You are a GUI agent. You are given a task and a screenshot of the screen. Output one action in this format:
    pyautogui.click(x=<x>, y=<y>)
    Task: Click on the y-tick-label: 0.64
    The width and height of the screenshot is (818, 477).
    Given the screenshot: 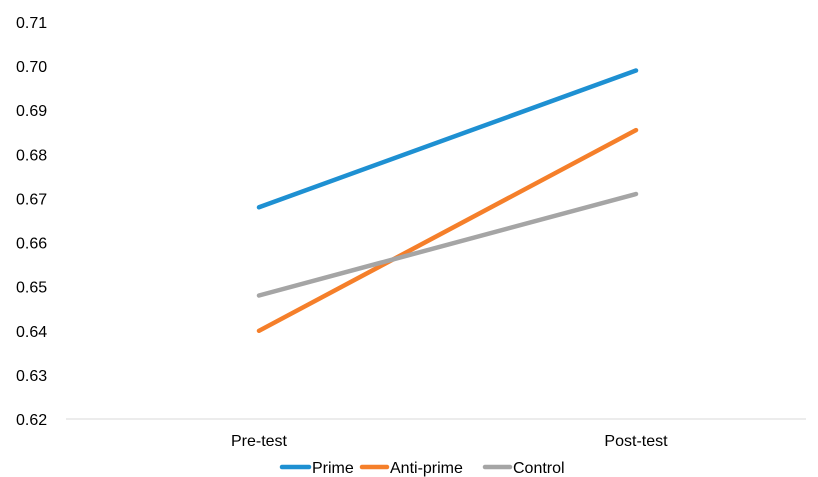 What is the action you would take?
    pyautogui.click(x=31, y=332)
    